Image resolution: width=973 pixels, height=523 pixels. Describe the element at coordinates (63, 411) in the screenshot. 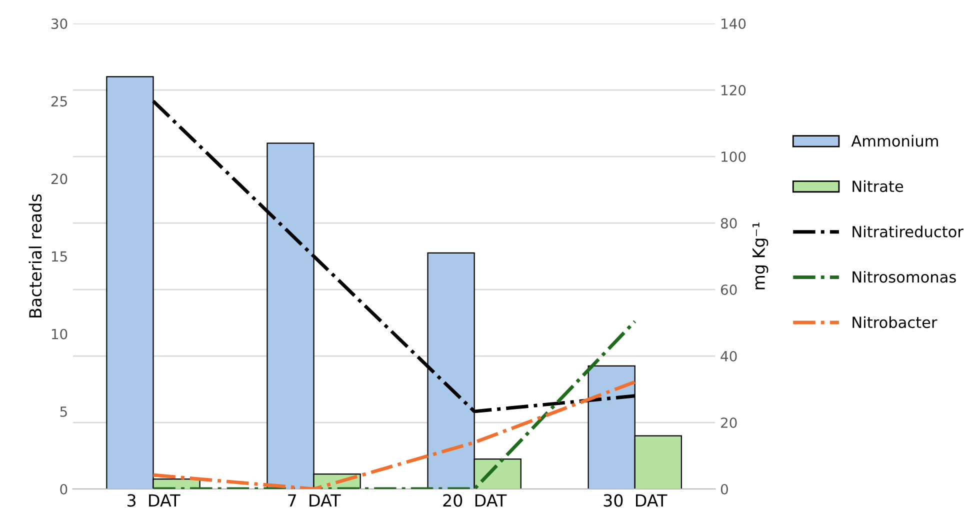

I see `y-tick-label: 5` at that location.